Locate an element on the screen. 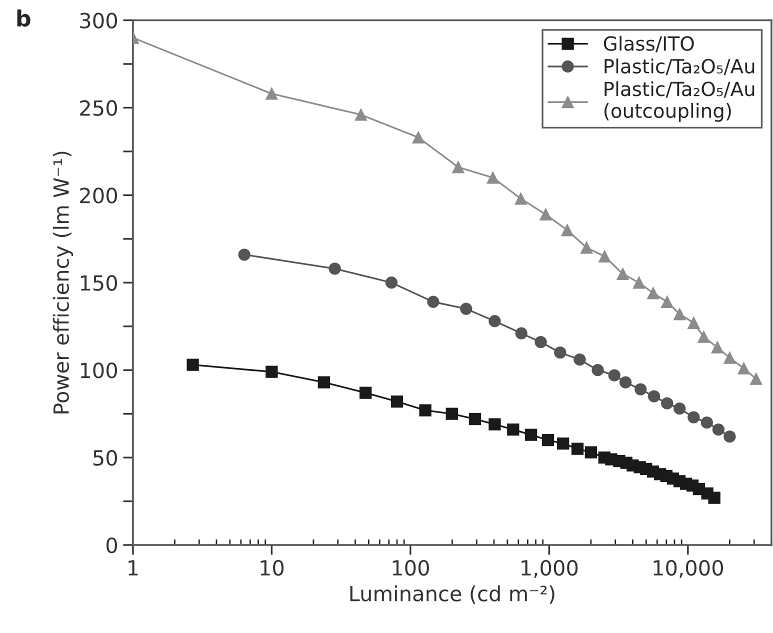 The height and width of the screenshot is (633, 773). legend-label: Glass/ITO is located at coordinates (649, 44).